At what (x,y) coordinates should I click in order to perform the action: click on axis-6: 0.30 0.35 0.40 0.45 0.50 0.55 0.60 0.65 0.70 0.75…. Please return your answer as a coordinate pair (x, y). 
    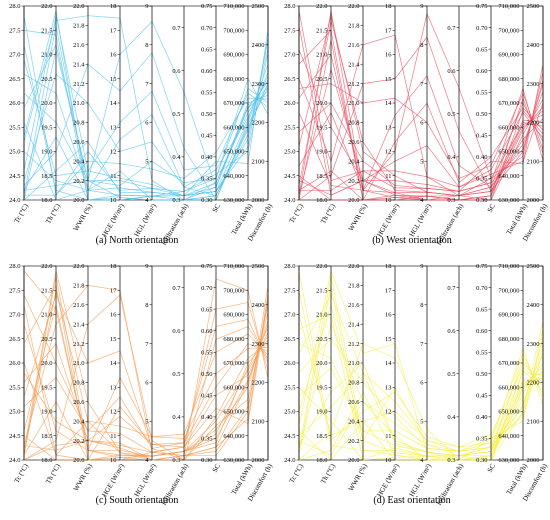
    Looking at the image, I should click on (211, 108).